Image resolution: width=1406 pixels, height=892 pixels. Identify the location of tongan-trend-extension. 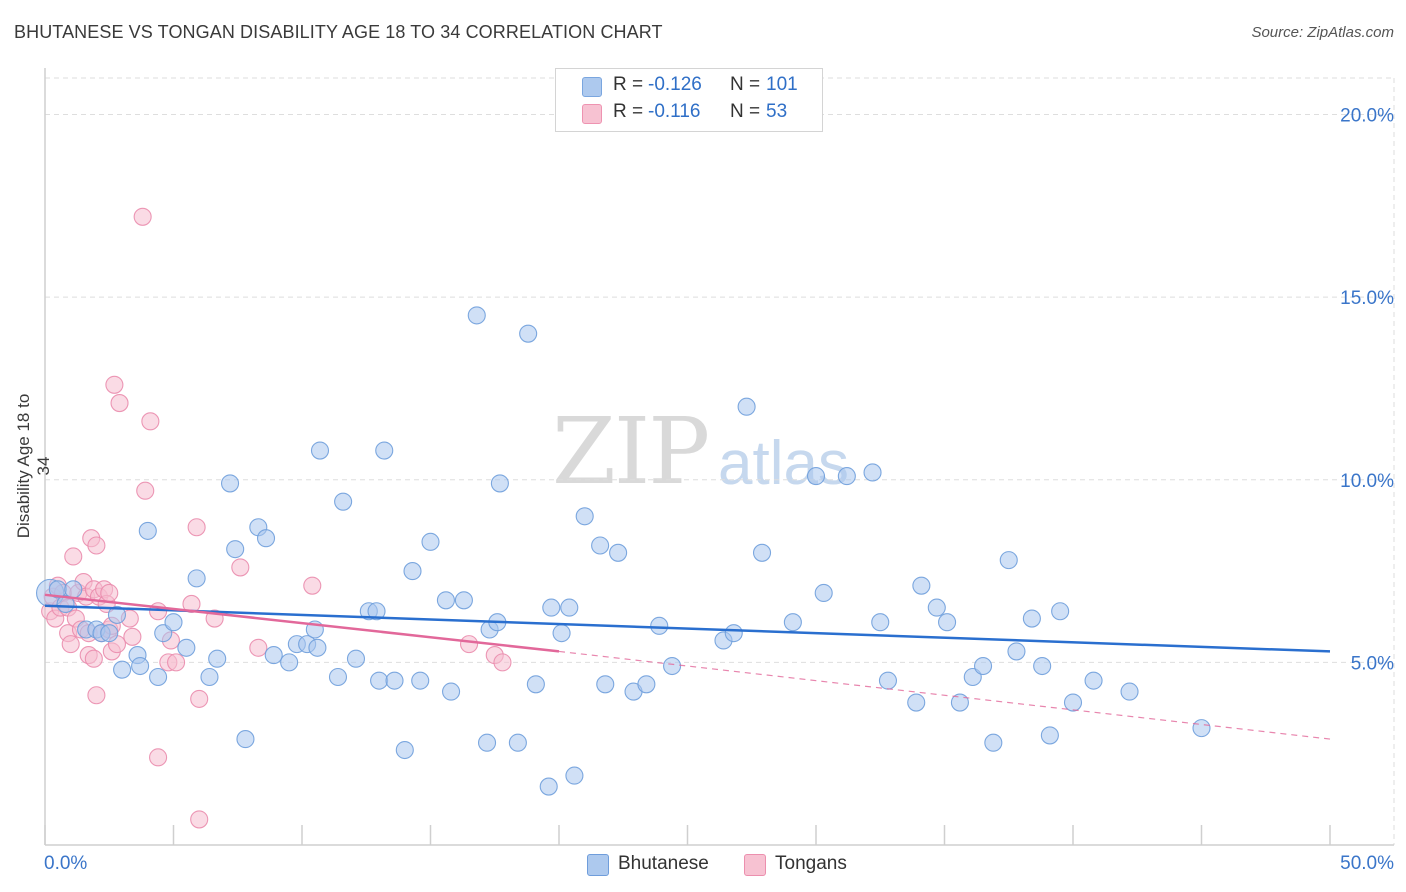
(944, 695).